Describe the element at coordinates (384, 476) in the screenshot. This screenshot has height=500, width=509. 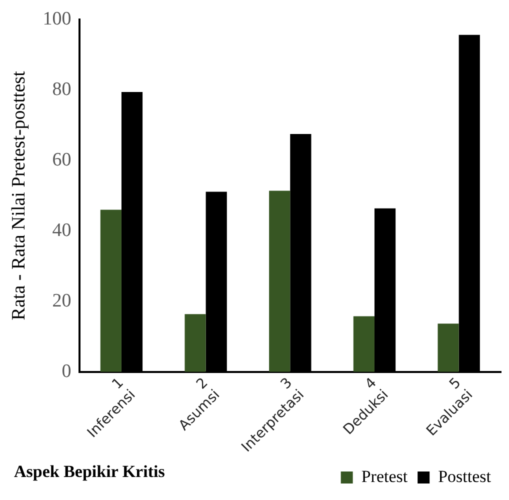
I see `legend-label: Pretest` at that location.